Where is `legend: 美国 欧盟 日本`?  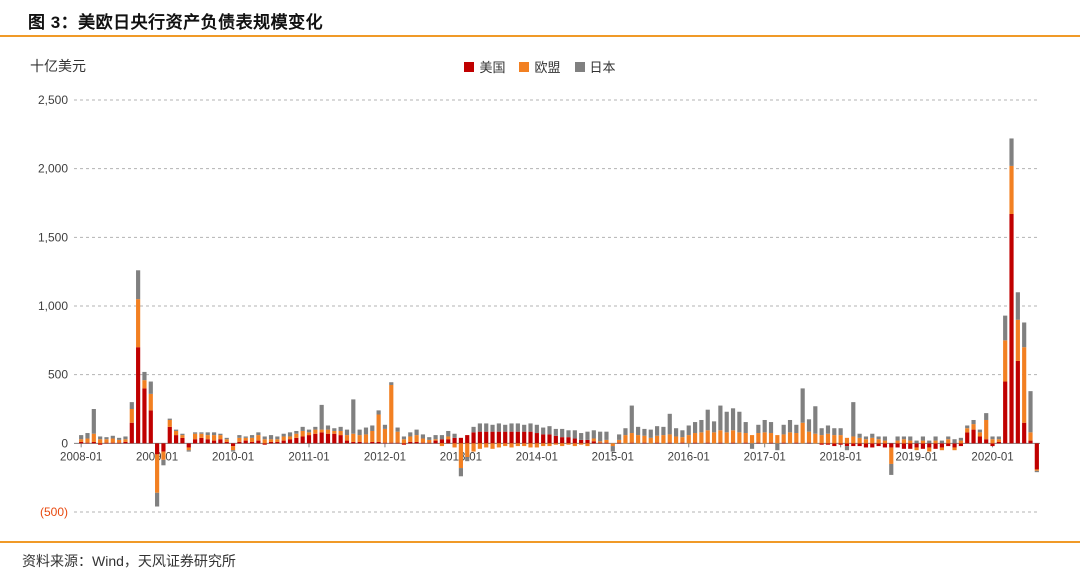
legend: 美国 欧盟 日本 is located at coordinates (540, 66).